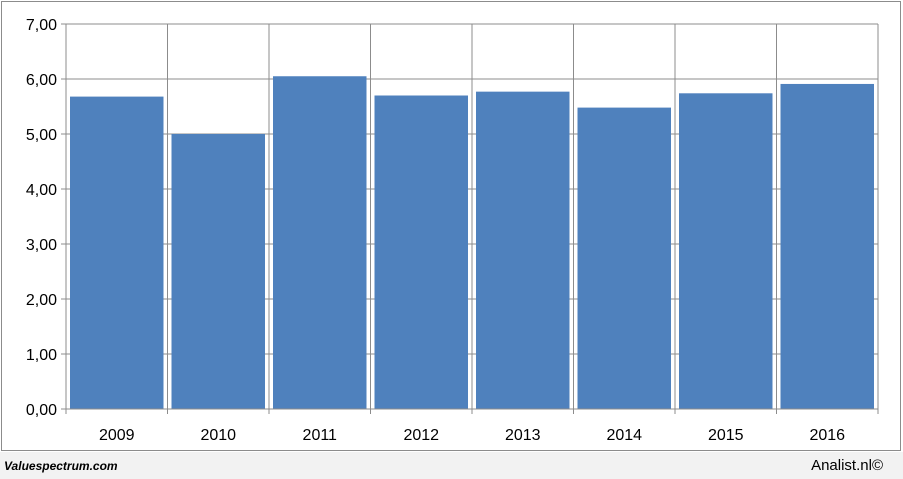  What do you see at coordinates (41, 410) in the screenshot?
I see `y-tick-label: 0,00` at bounding box center [41, 410].